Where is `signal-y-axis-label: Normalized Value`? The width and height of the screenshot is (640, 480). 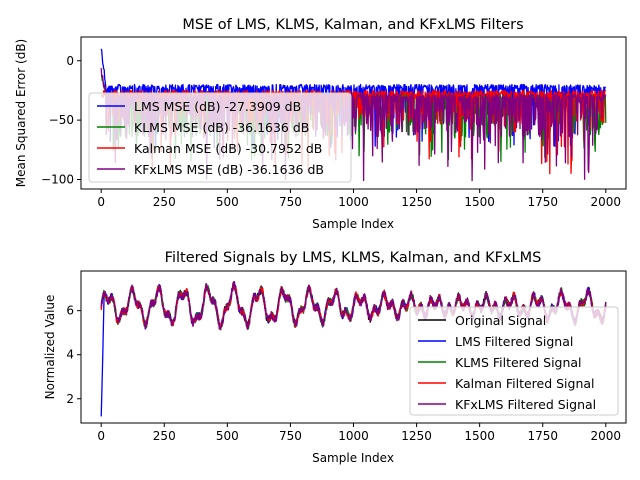
signal-y-axis-label: Normalized Value is located at coordinates (50, 347).